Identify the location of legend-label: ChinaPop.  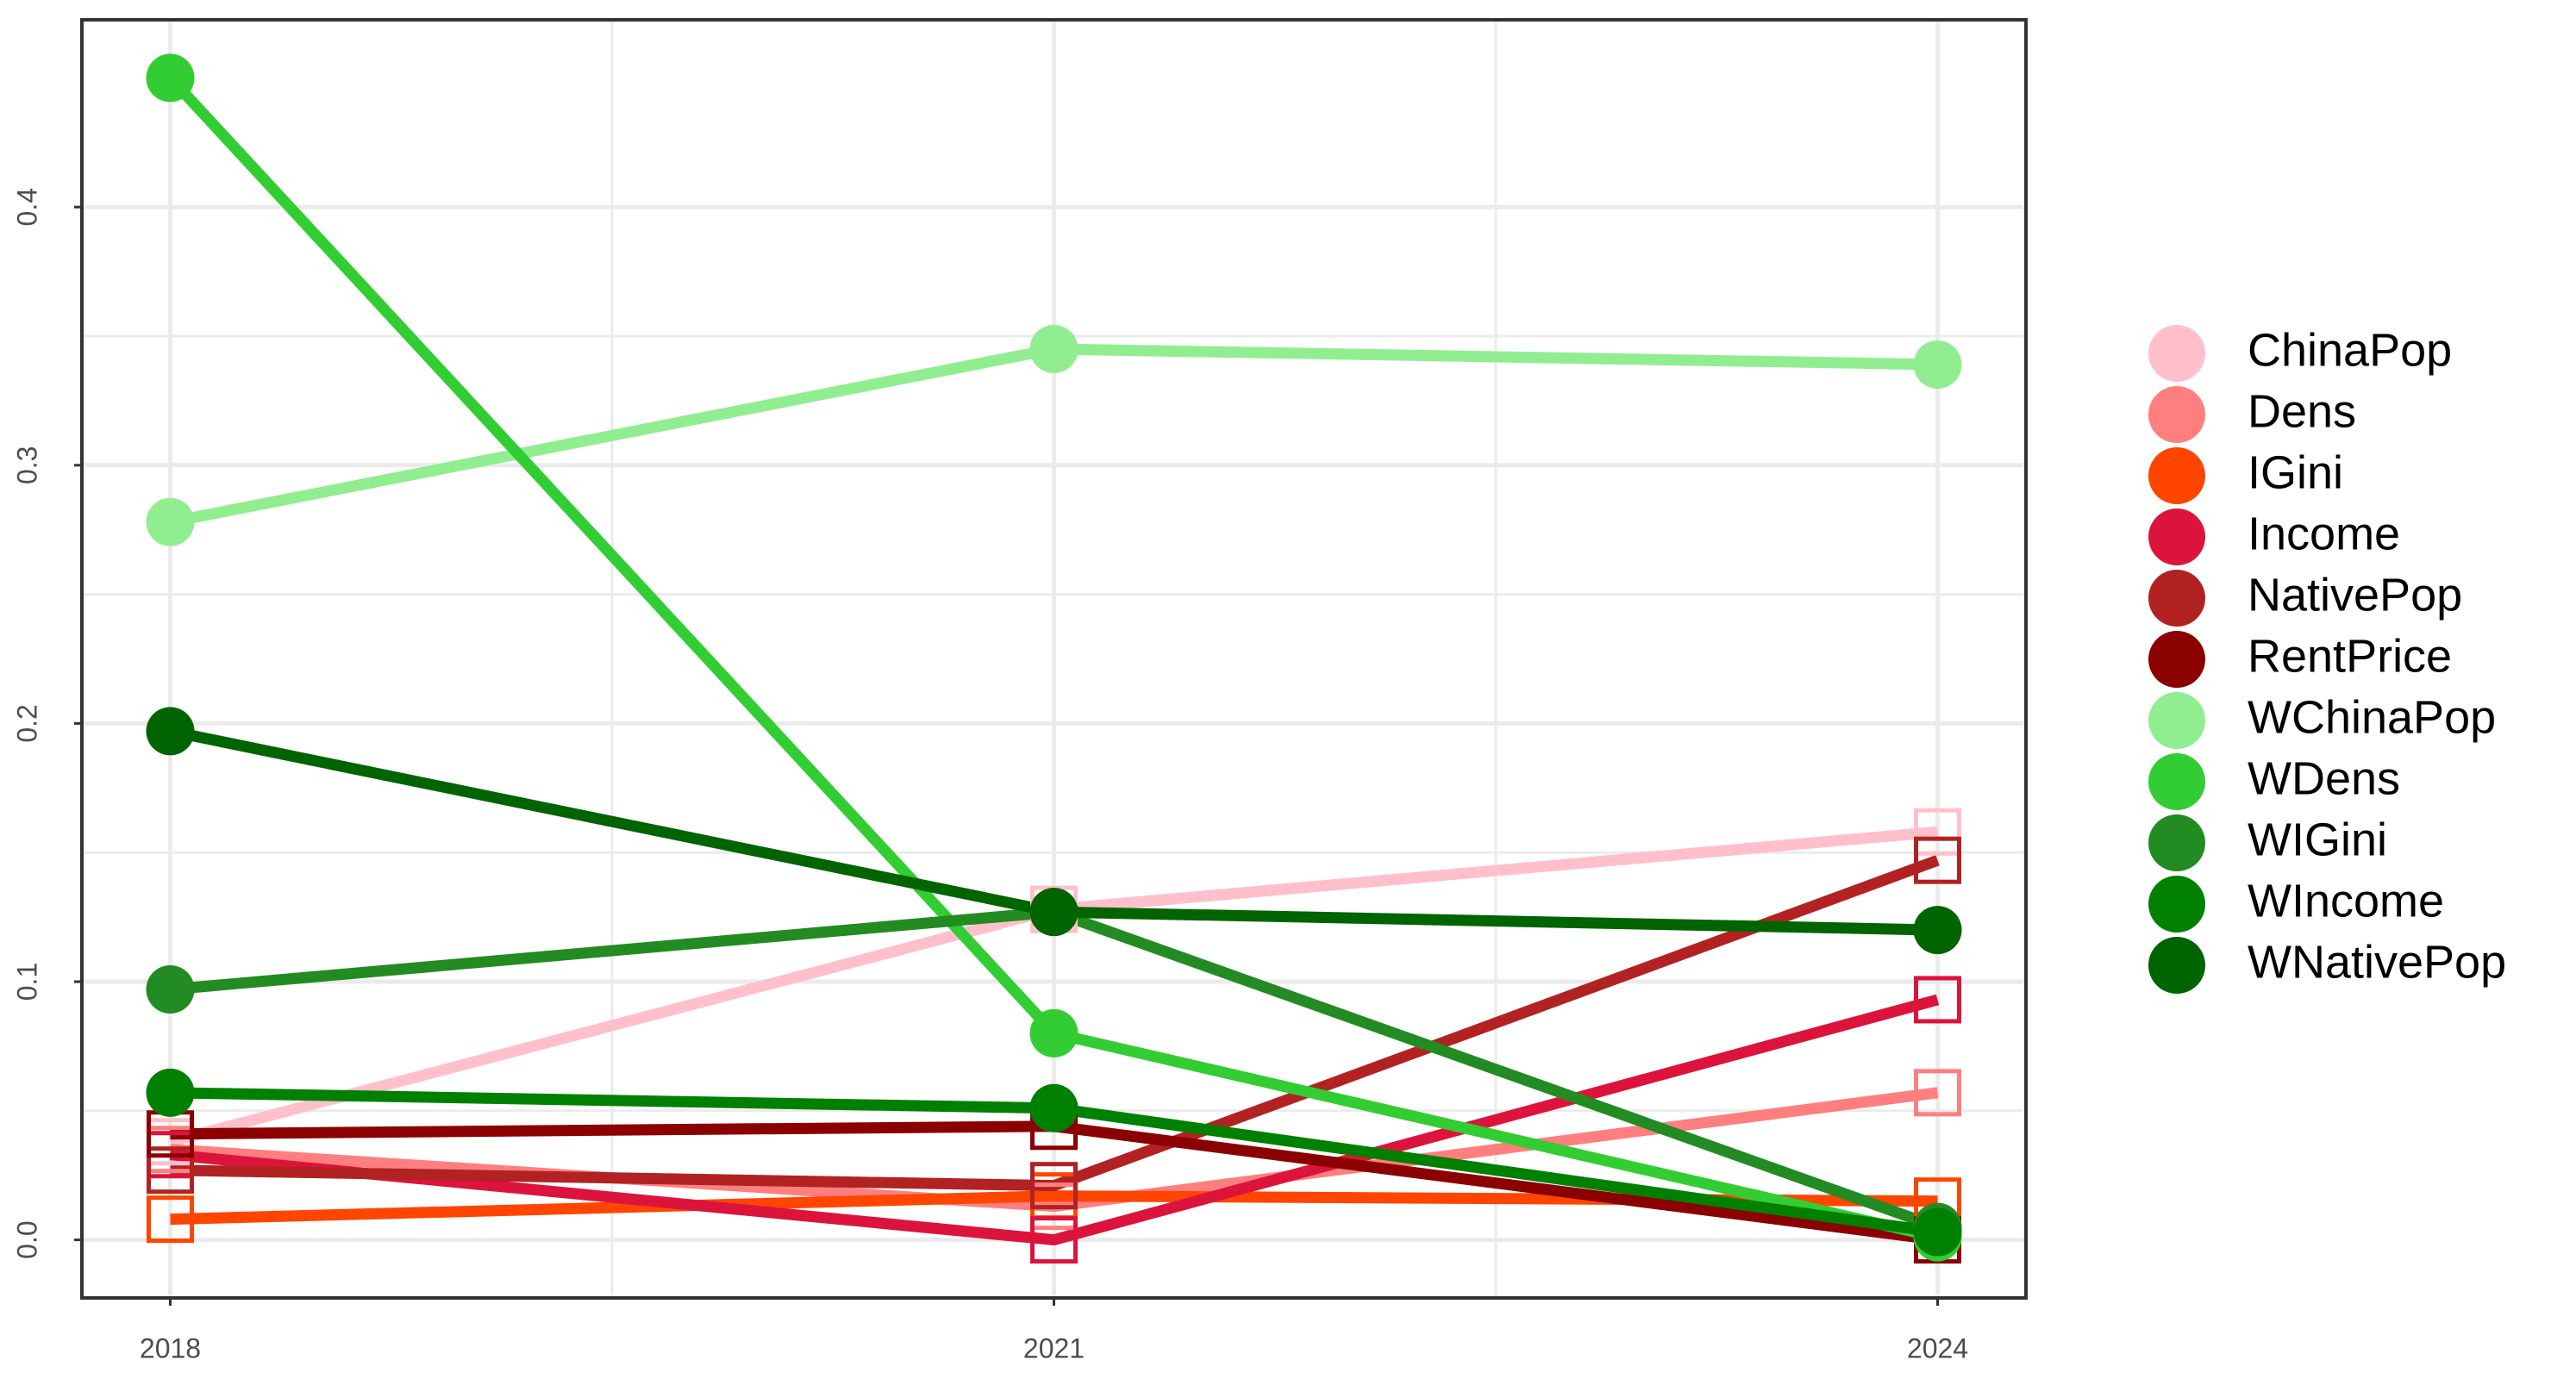
(2350, 350).